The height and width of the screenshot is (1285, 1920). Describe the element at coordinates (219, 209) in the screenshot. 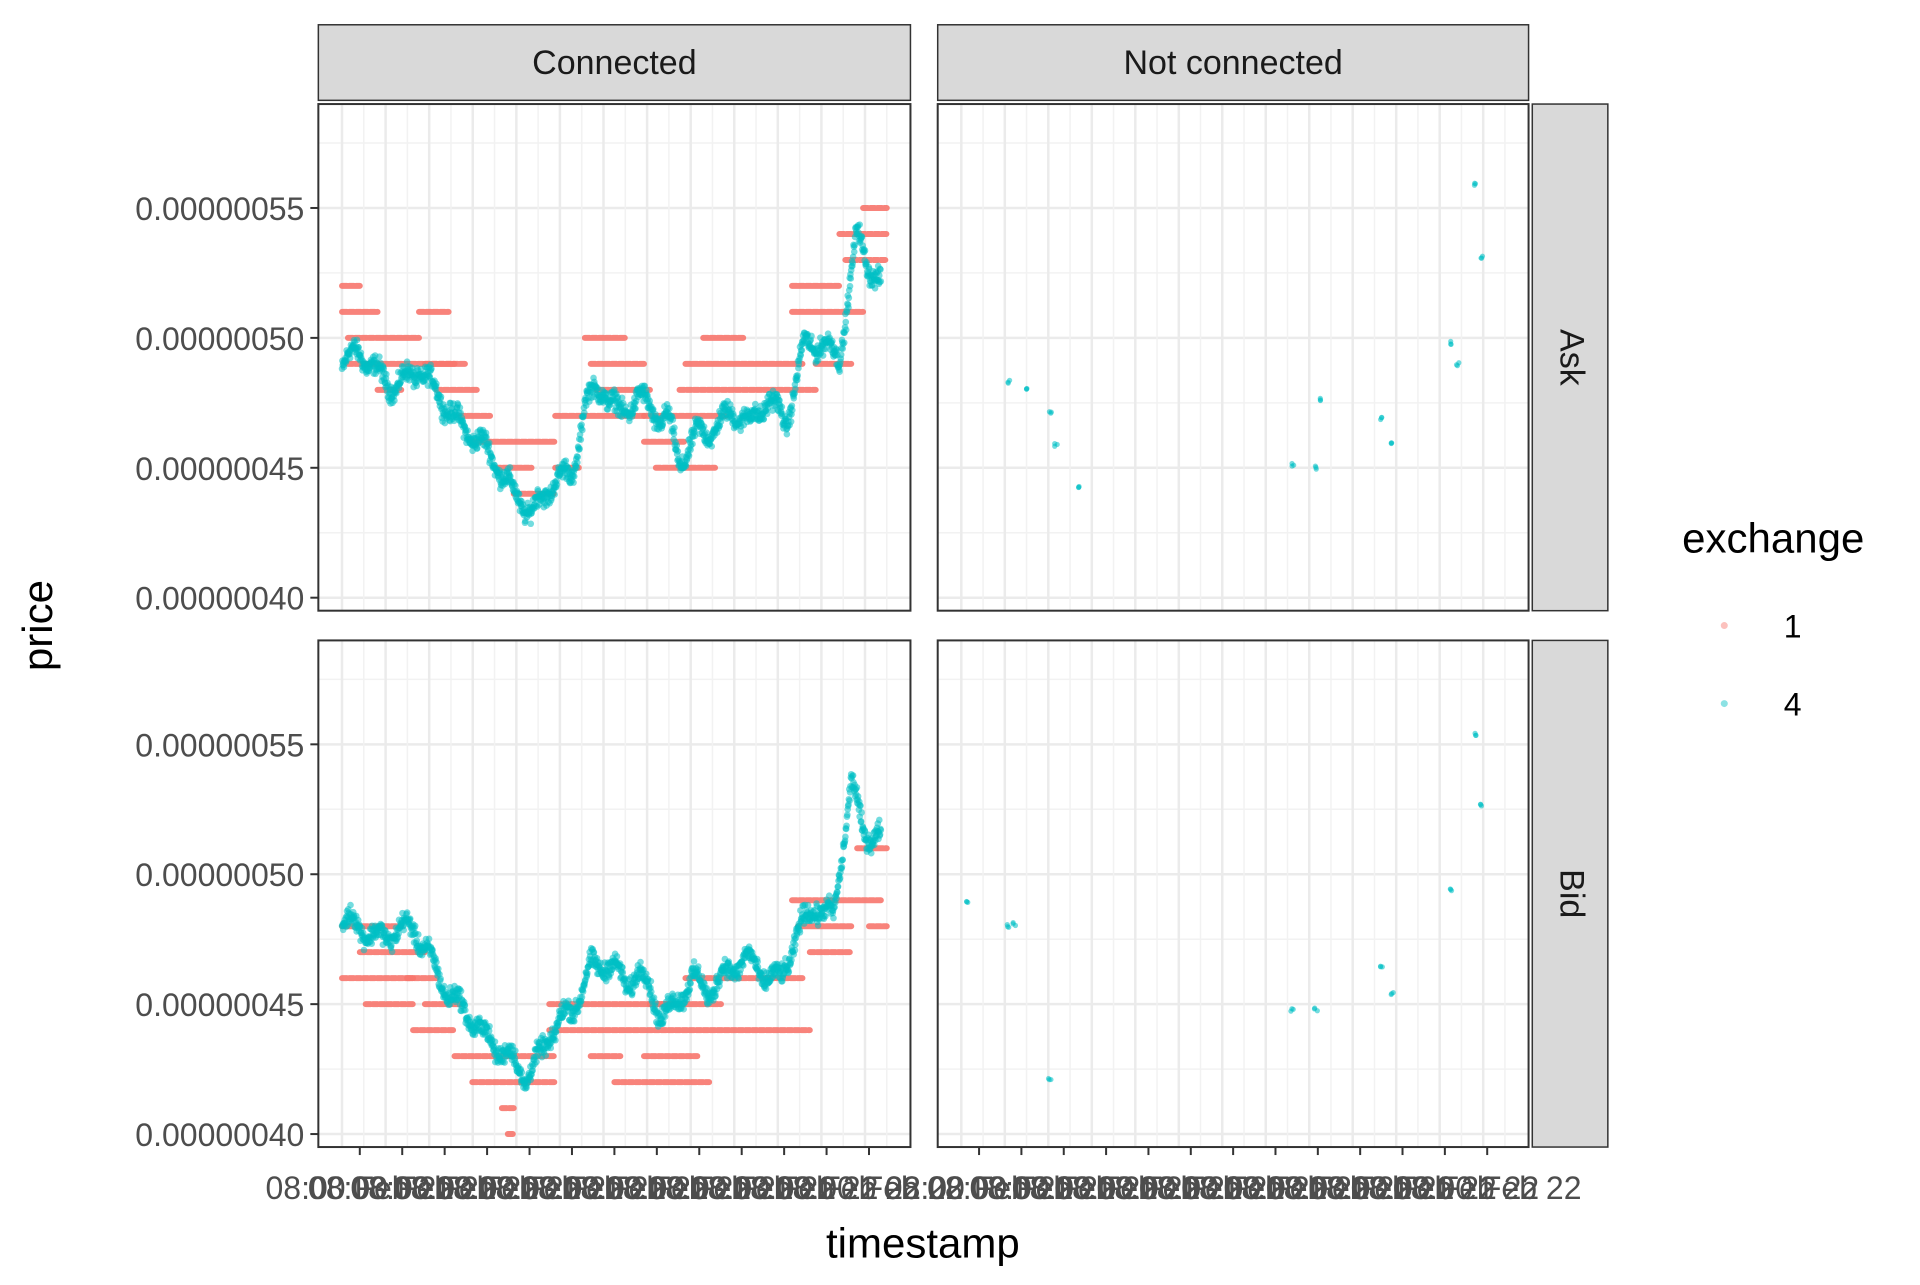

I see `y-tick-label: 0.00000055` at that location.